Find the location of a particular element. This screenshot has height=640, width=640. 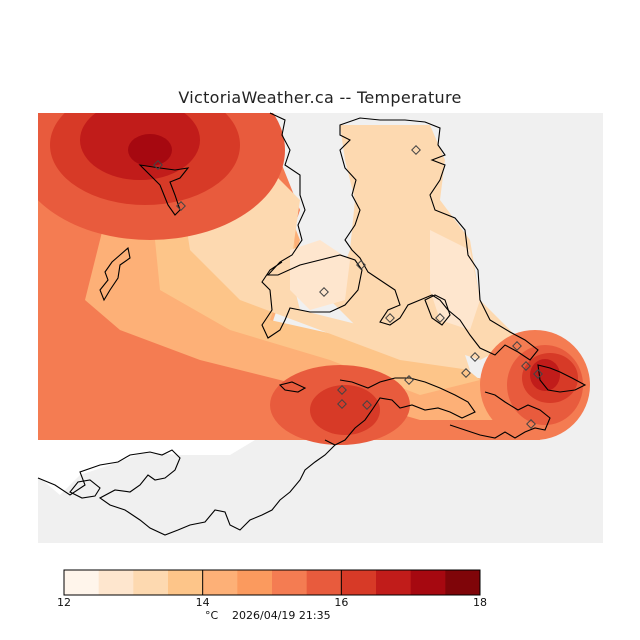

coastline-east-island is located at coordinates (312, 225).